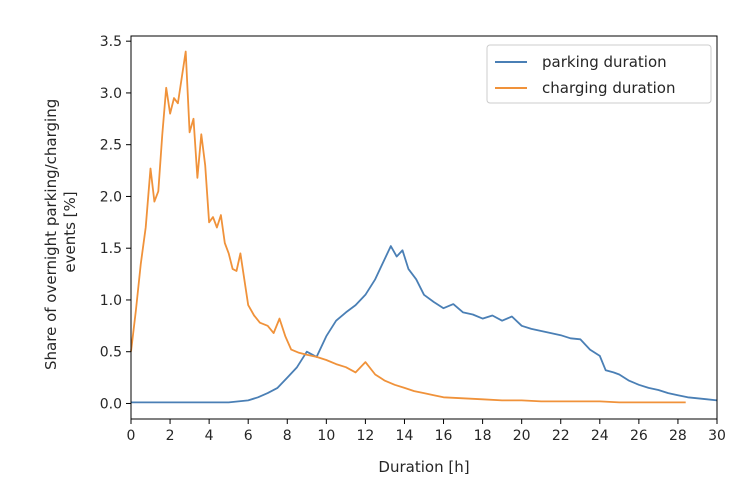 Image resolution: width=741 pixels, height=486 pixels. I want to click on x-tick-label: 14, so click(405, 436).